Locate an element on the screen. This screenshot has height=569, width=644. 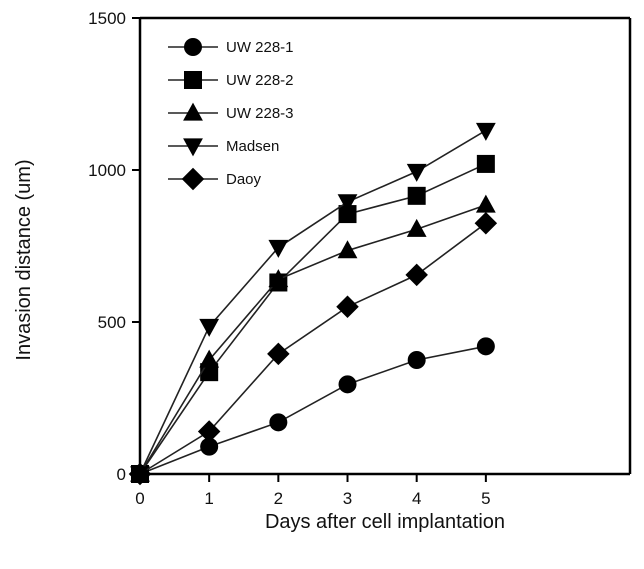
x-tick-label: 0 is located at coordinates (139, 498).